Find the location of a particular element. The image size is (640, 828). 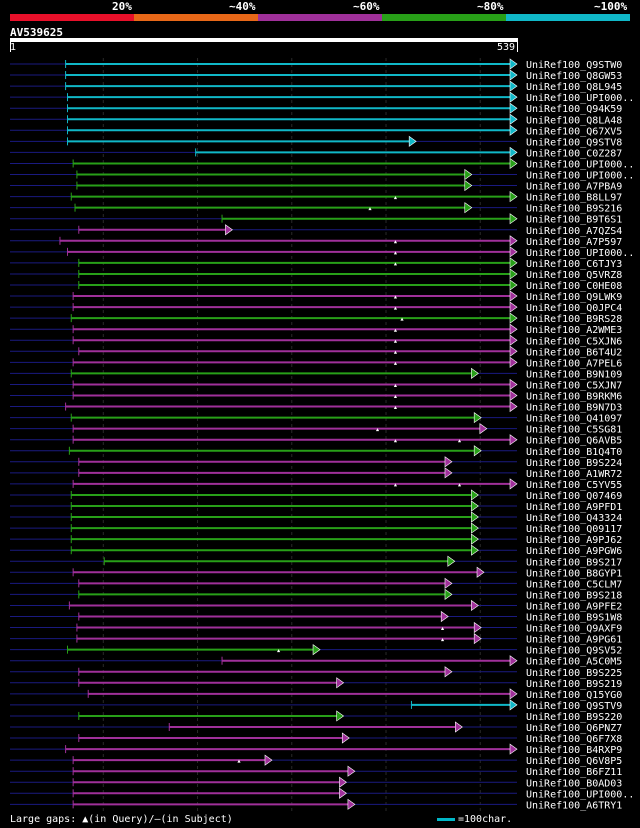

hit-label: UniRef100_Q09117 is located at coordinates (574, 529).